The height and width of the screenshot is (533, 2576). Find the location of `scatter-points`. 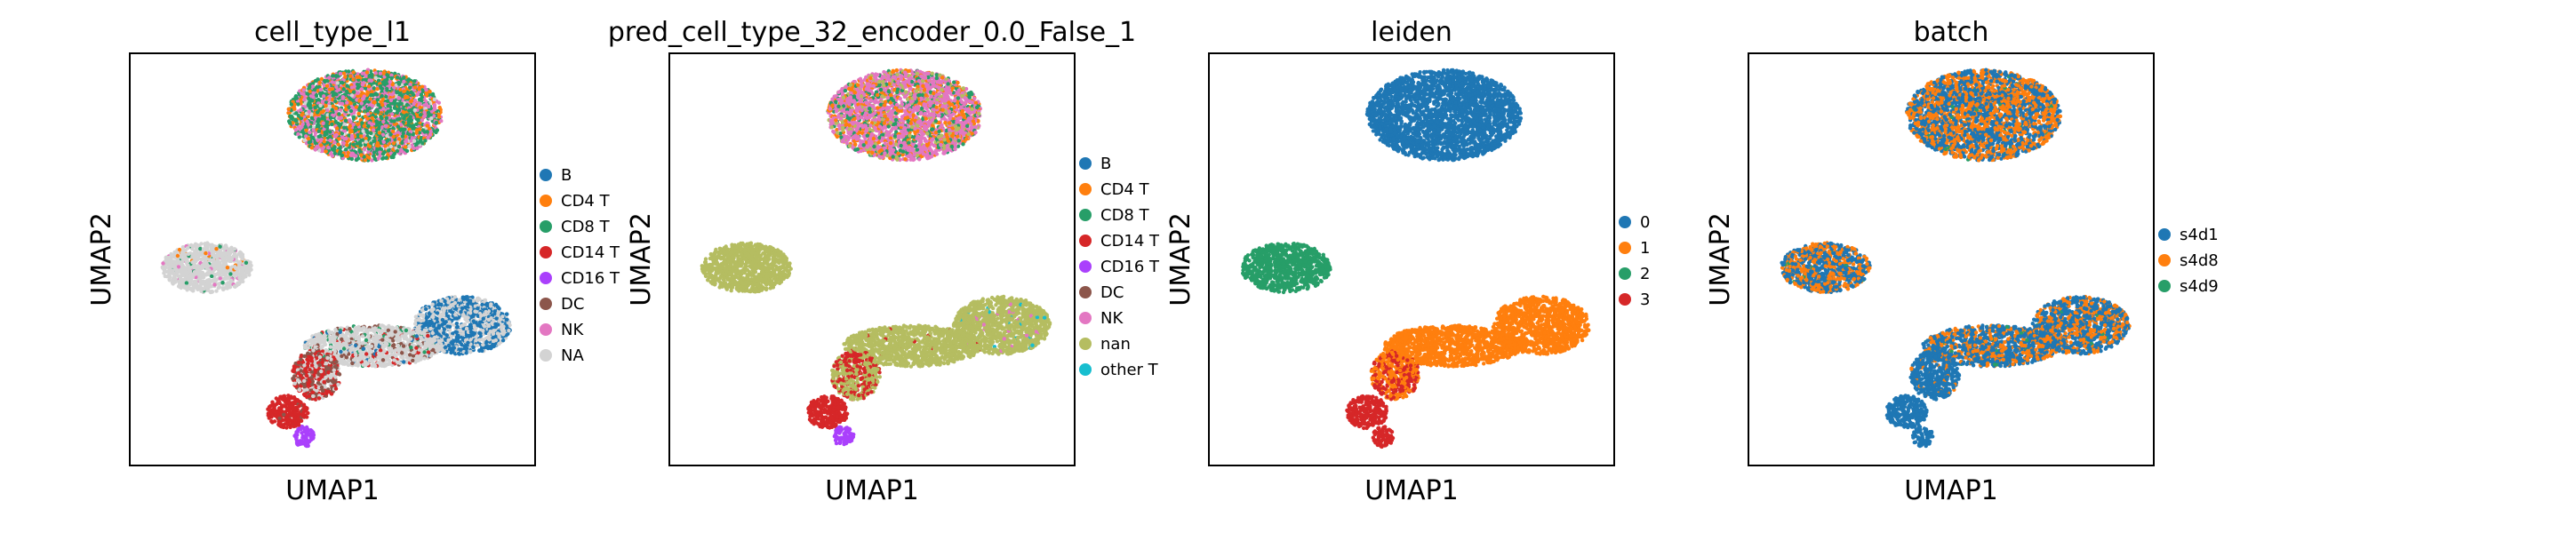

scatter-points is located at coordinates (336, 258).